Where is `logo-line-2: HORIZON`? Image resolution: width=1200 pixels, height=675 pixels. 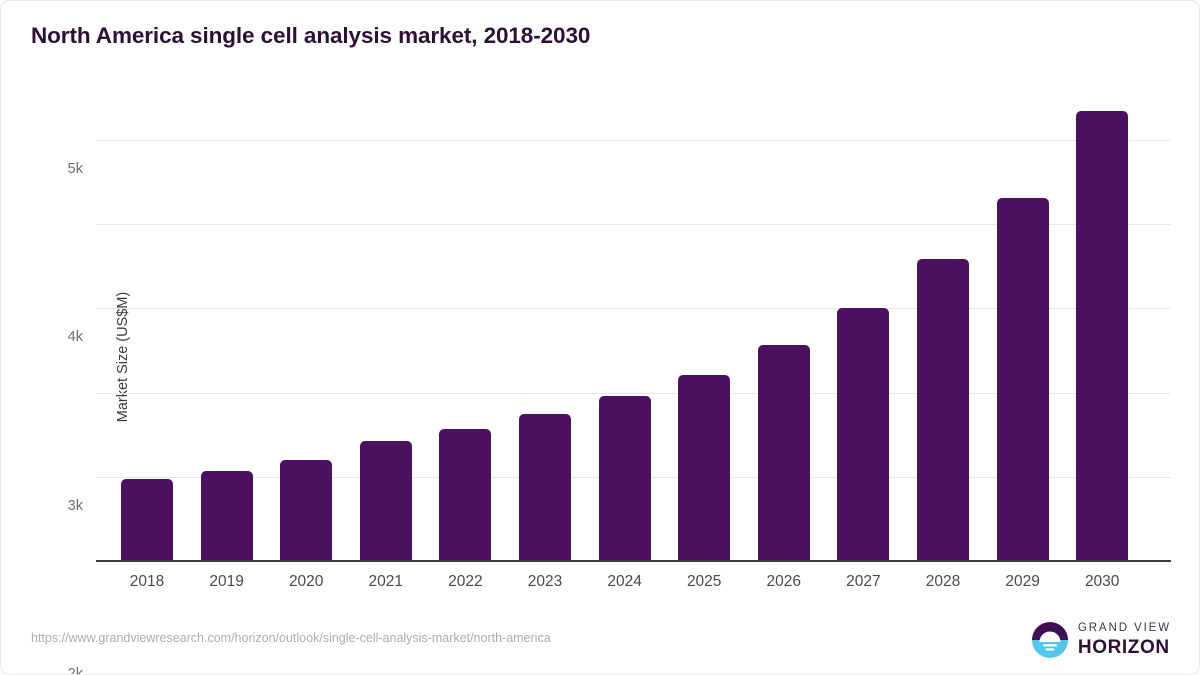 logo-line-2: HORIZON is located at coordinates (1123, 647).